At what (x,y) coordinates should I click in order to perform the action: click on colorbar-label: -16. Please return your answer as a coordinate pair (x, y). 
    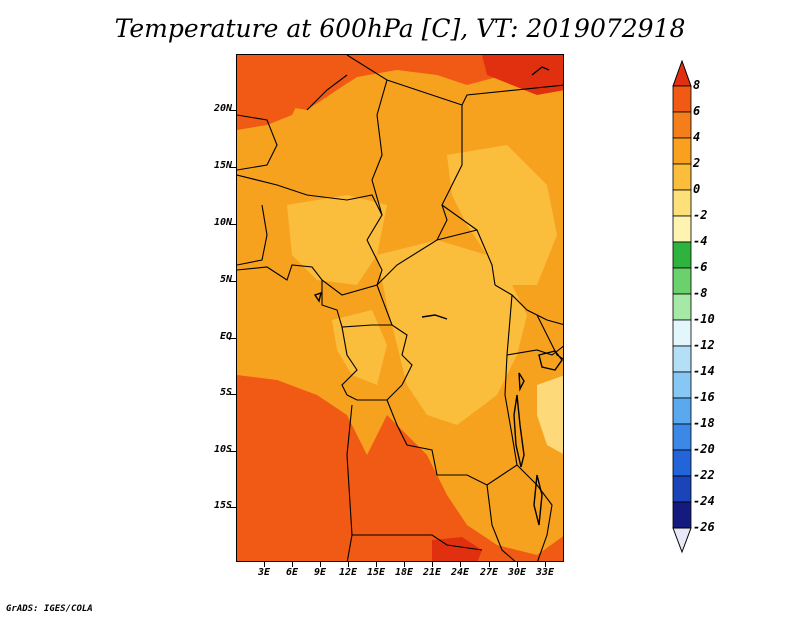
    Looking at the image, I should click on (704, 397).